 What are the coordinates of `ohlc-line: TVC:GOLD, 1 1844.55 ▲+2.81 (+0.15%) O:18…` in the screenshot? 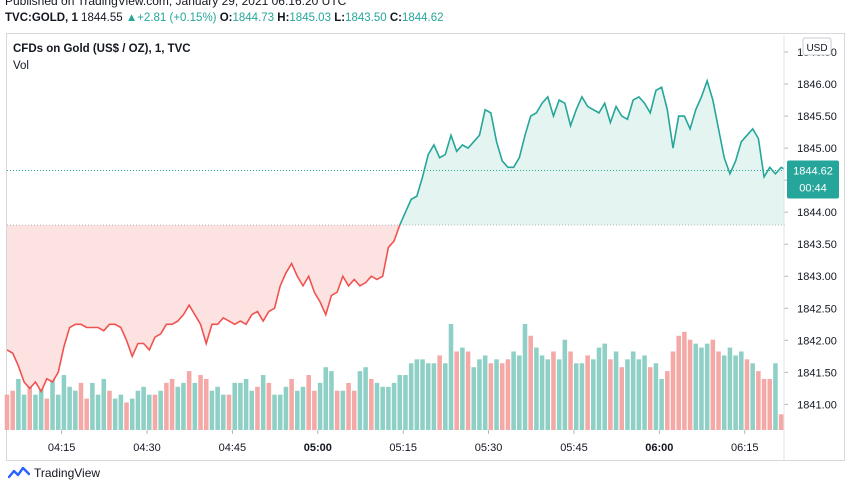 It's located at (224, 18).